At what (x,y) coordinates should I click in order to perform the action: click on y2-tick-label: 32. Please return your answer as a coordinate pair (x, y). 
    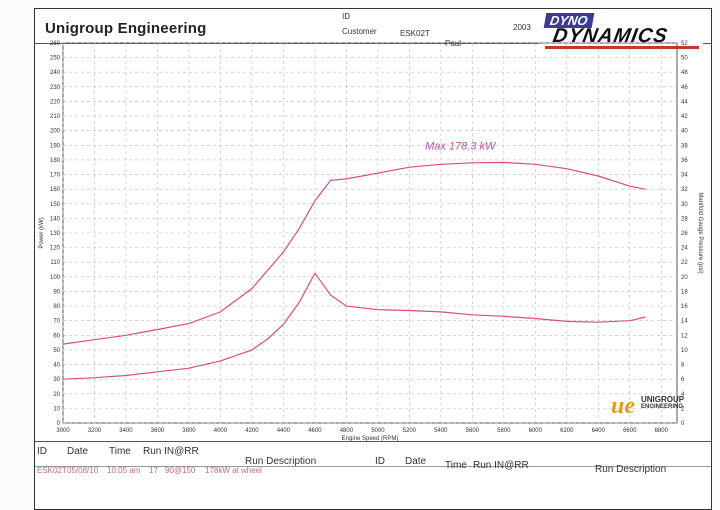
    Looking at the image, I should click on (684, 190).